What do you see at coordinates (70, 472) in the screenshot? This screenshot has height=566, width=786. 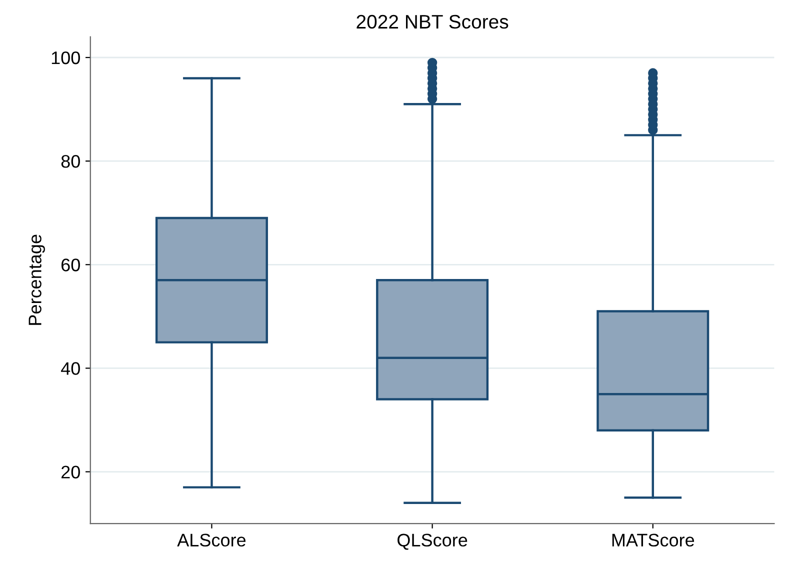 I see `y-tick-label: 20` at bounding box center [70, 472].